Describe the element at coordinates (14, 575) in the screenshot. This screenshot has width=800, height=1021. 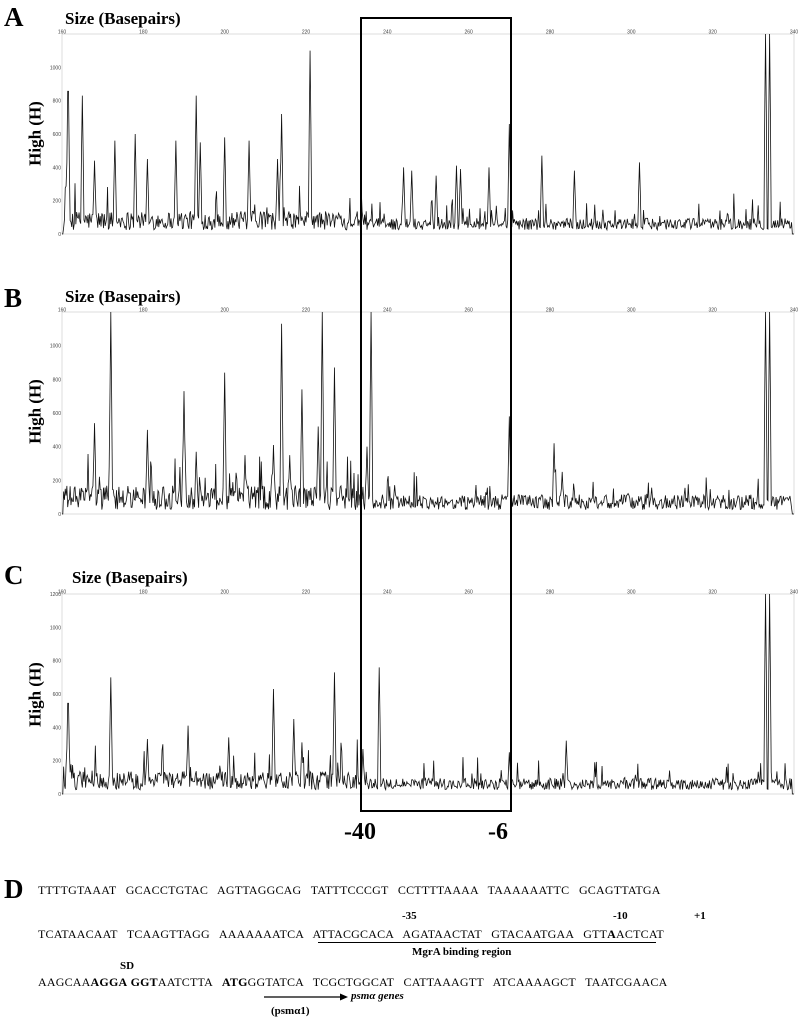
I see `panel-letter-c: C` at that location.